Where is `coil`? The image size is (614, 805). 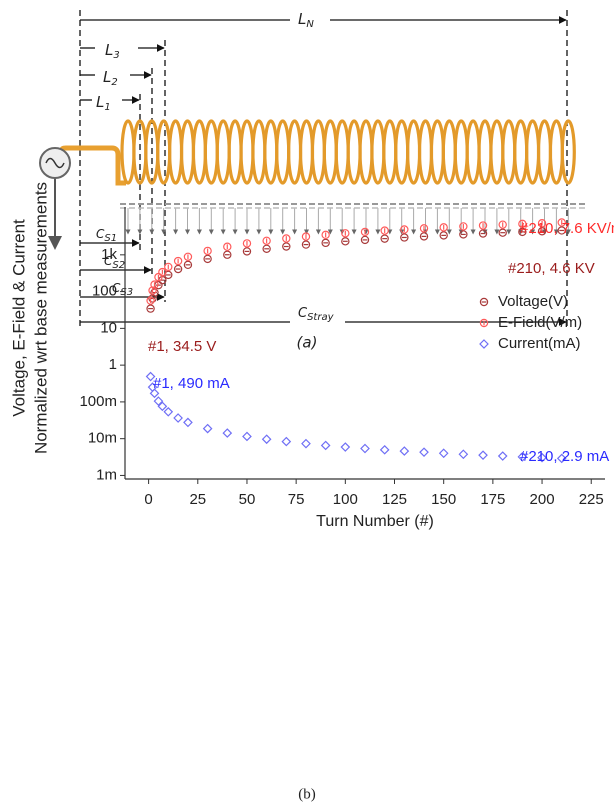
coil is located at coordinates (352, 177).